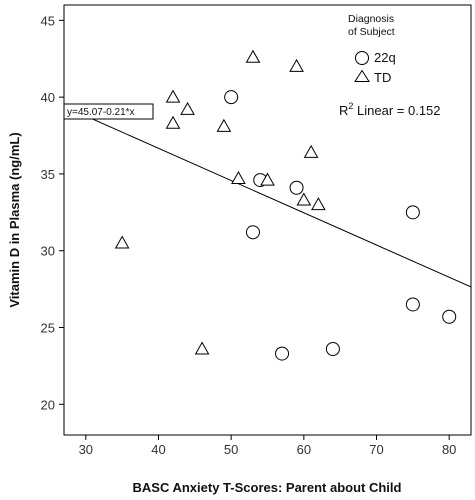 This screenshot has height=500, width=475. I want to click on y-tick-label: 30, so click(48, 251).